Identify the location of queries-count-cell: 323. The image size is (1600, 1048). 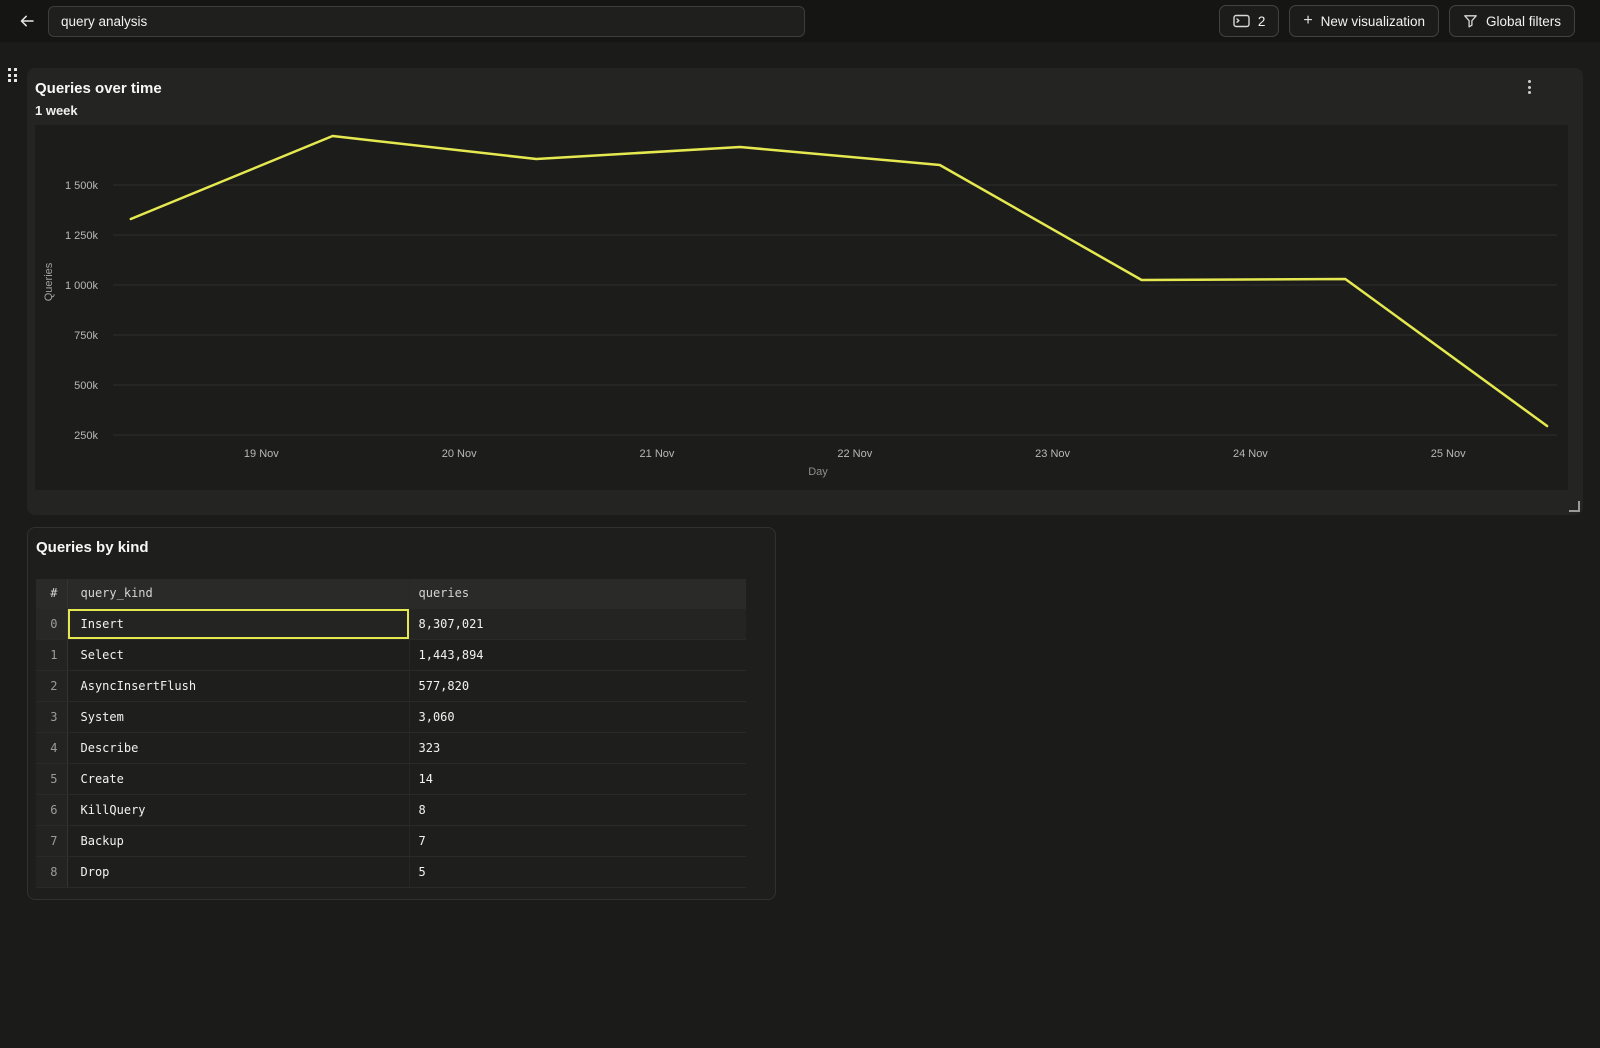
(577, 748).